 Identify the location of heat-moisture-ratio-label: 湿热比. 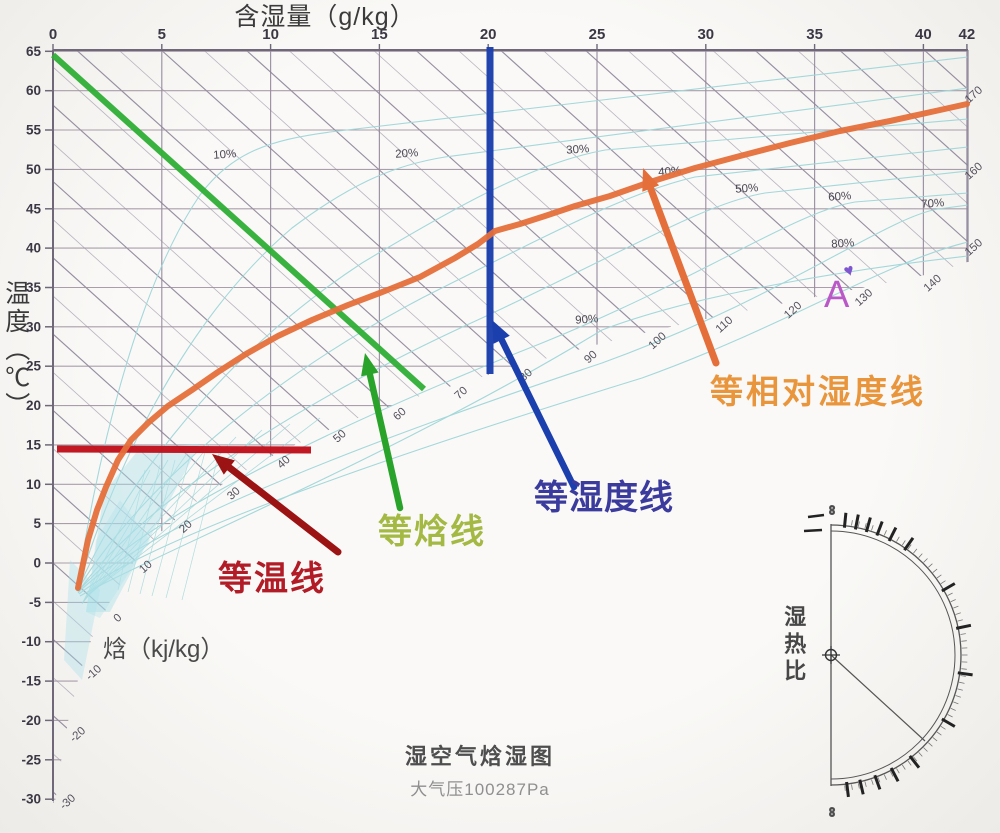
(794, 645).